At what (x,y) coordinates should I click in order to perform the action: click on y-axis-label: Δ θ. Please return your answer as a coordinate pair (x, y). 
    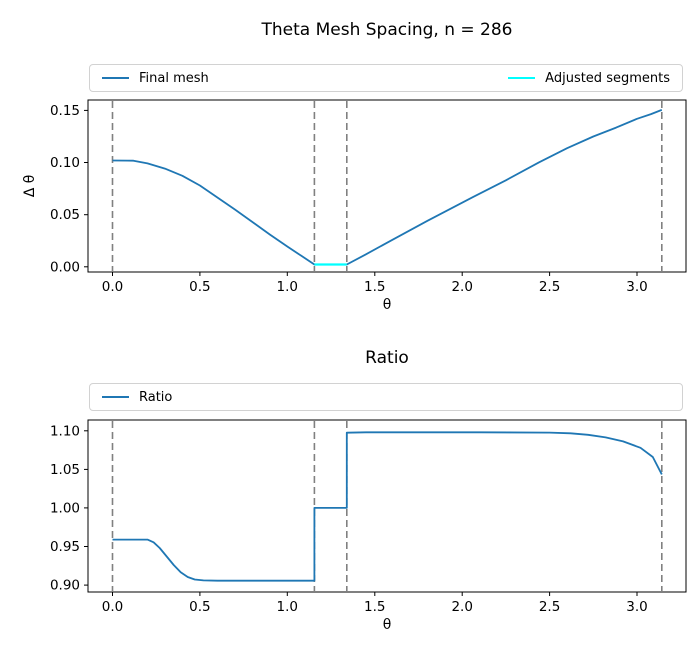
    Looking at the image, I should click on (30, 186).